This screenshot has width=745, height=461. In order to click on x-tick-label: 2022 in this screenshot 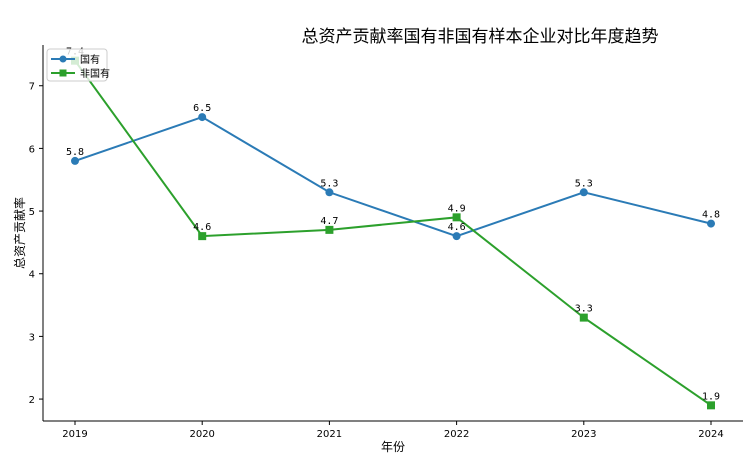, I will do `click(456, 434)`.